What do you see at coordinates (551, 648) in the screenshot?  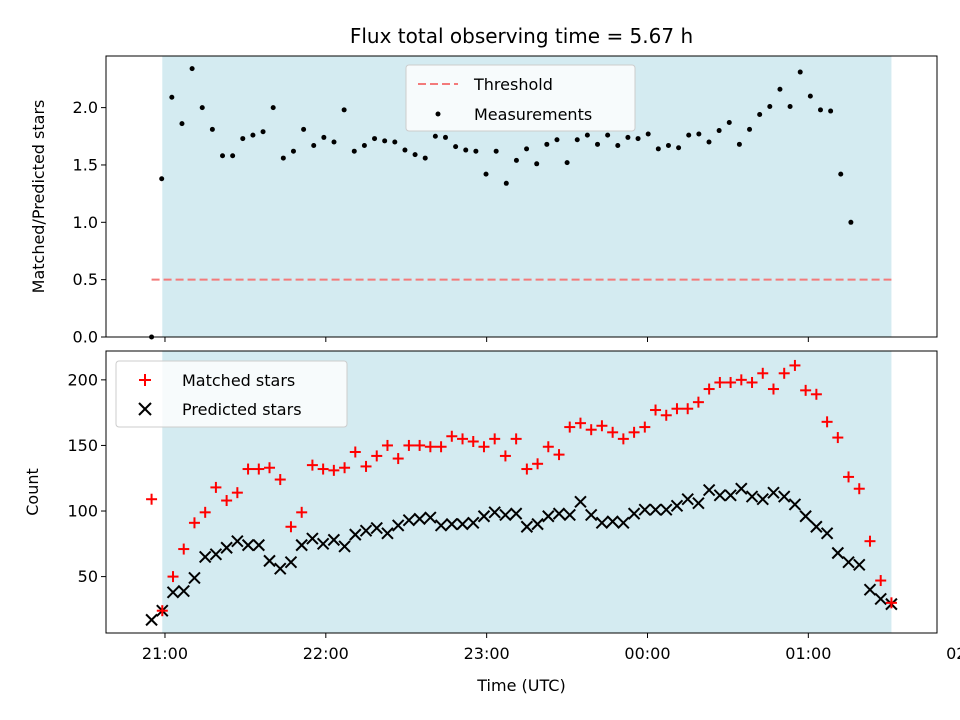 I see `bottom-x-ticks: 21:00 22:00 23:00 00:00 01:00 02:00` at bounding box center [551, 648].